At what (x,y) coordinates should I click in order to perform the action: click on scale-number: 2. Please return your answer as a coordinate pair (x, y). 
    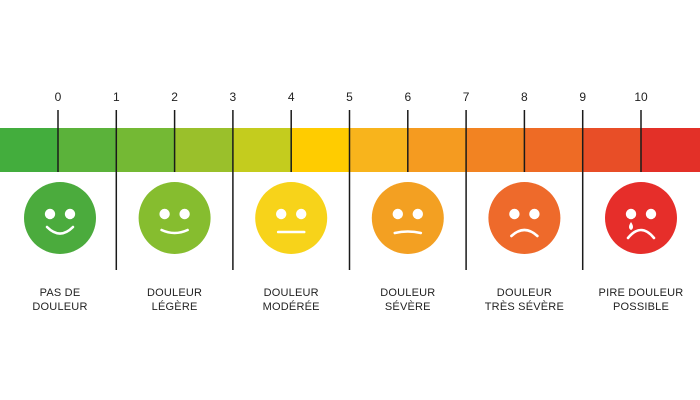
    Looking at the image, I should click on (174, 97).